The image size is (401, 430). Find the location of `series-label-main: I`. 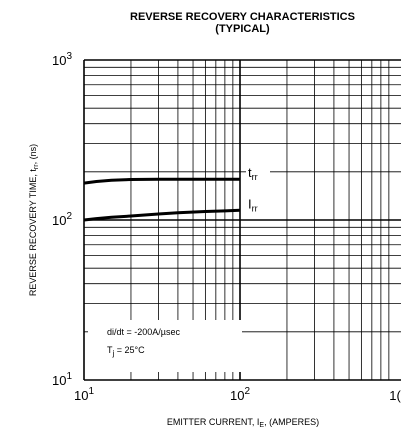

series-label-main: I is located at coordinates (250, 203).